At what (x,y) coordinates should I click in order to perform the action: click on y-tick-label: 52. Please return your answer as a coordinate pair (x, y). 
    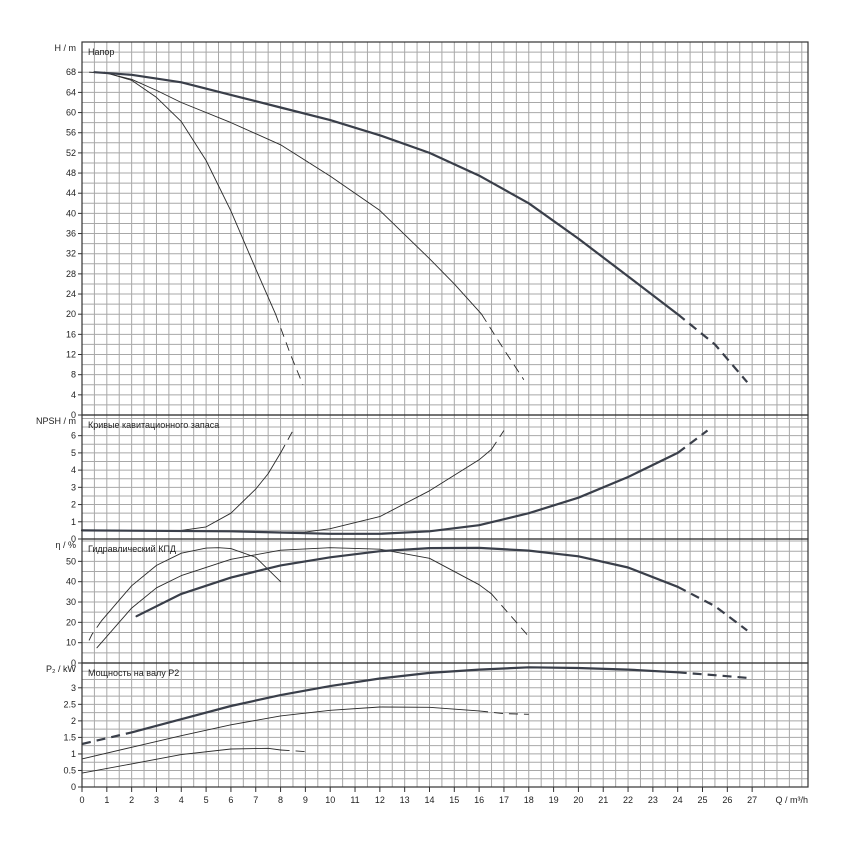
    Looking at the image, I should click on (71, 153).